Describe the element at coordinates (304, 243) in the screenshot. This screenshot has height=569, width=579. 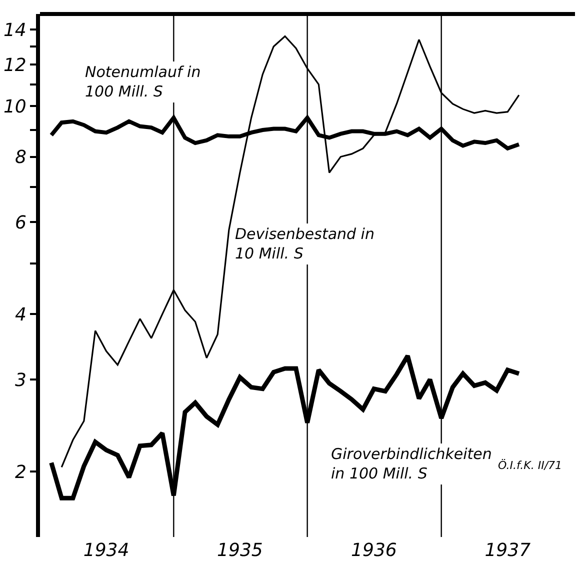
I see `series-label: Devisenbestand in 10 Mill. S` at that location.